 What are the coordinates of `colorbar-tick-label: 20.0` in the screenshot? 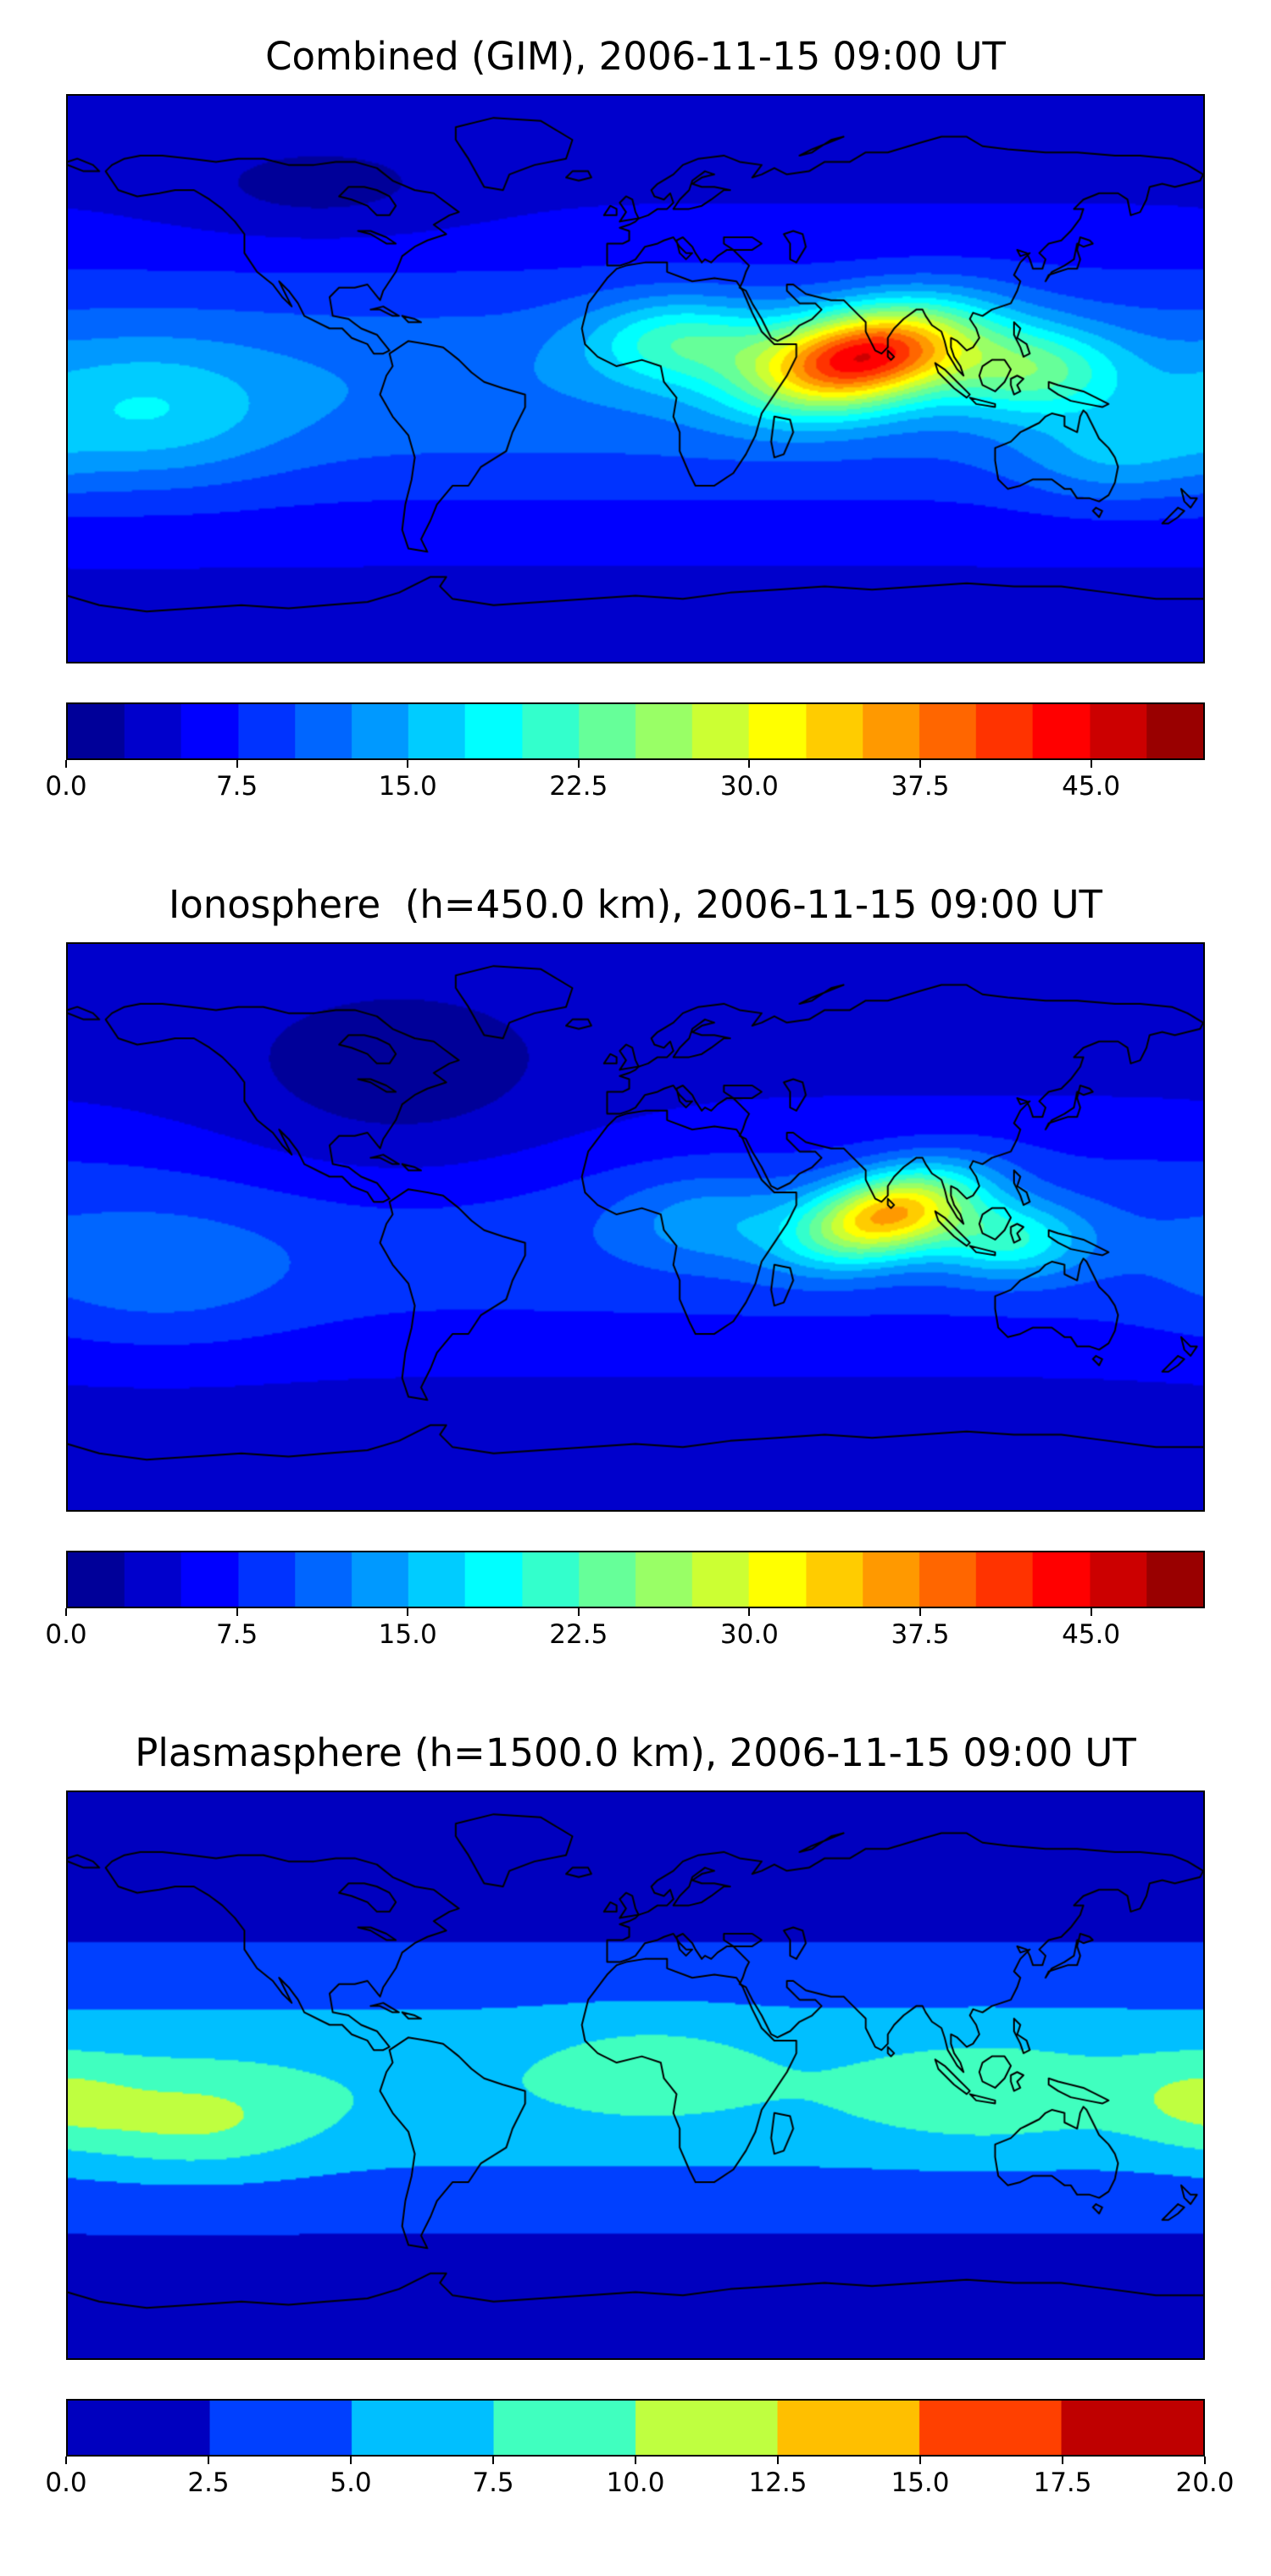 It's located at (1205, 2483).